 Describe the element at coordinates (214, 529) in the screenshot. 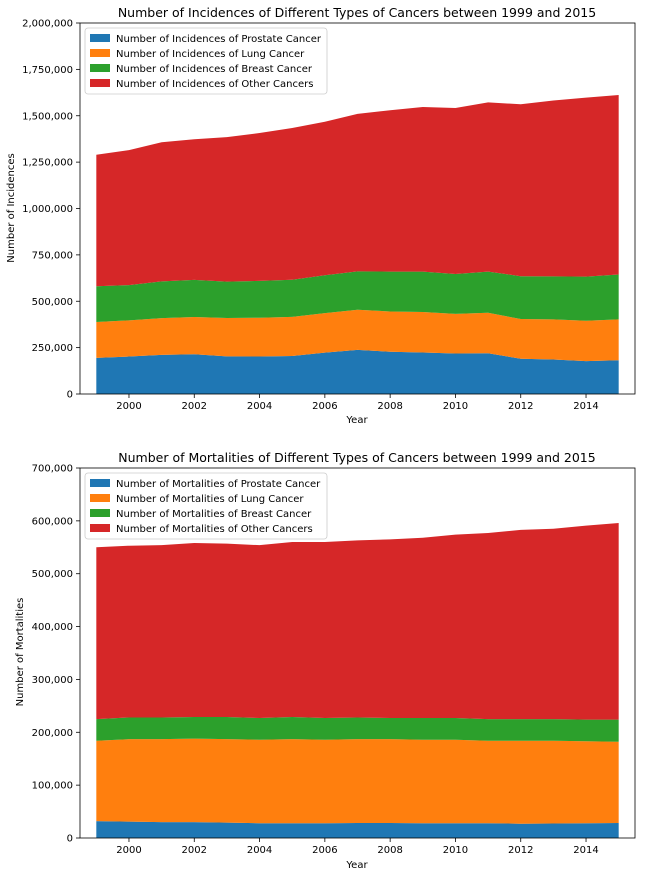

I see `legend-label: Number of Mortalities of Other Cancers` at that location.